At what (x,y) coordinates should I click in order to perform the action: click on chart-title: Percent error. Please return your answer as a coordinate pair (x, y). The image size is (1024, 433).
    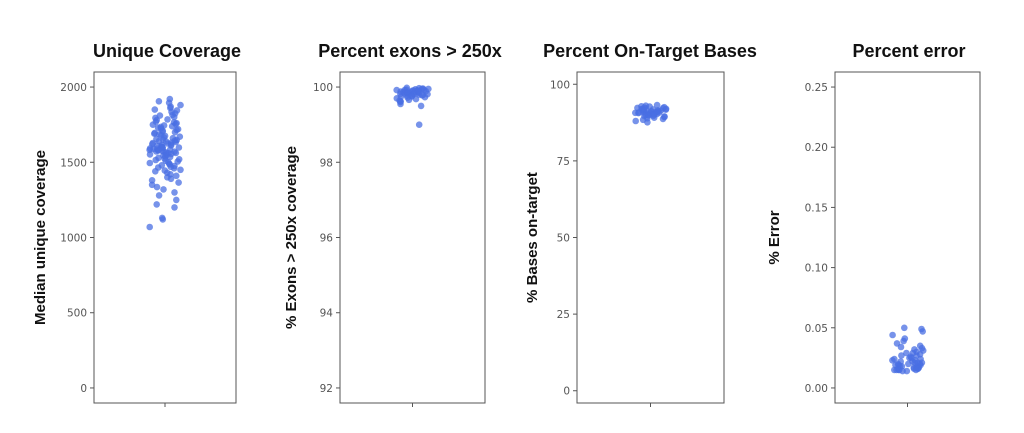
    Looking at the image, I should click on (908, 51).